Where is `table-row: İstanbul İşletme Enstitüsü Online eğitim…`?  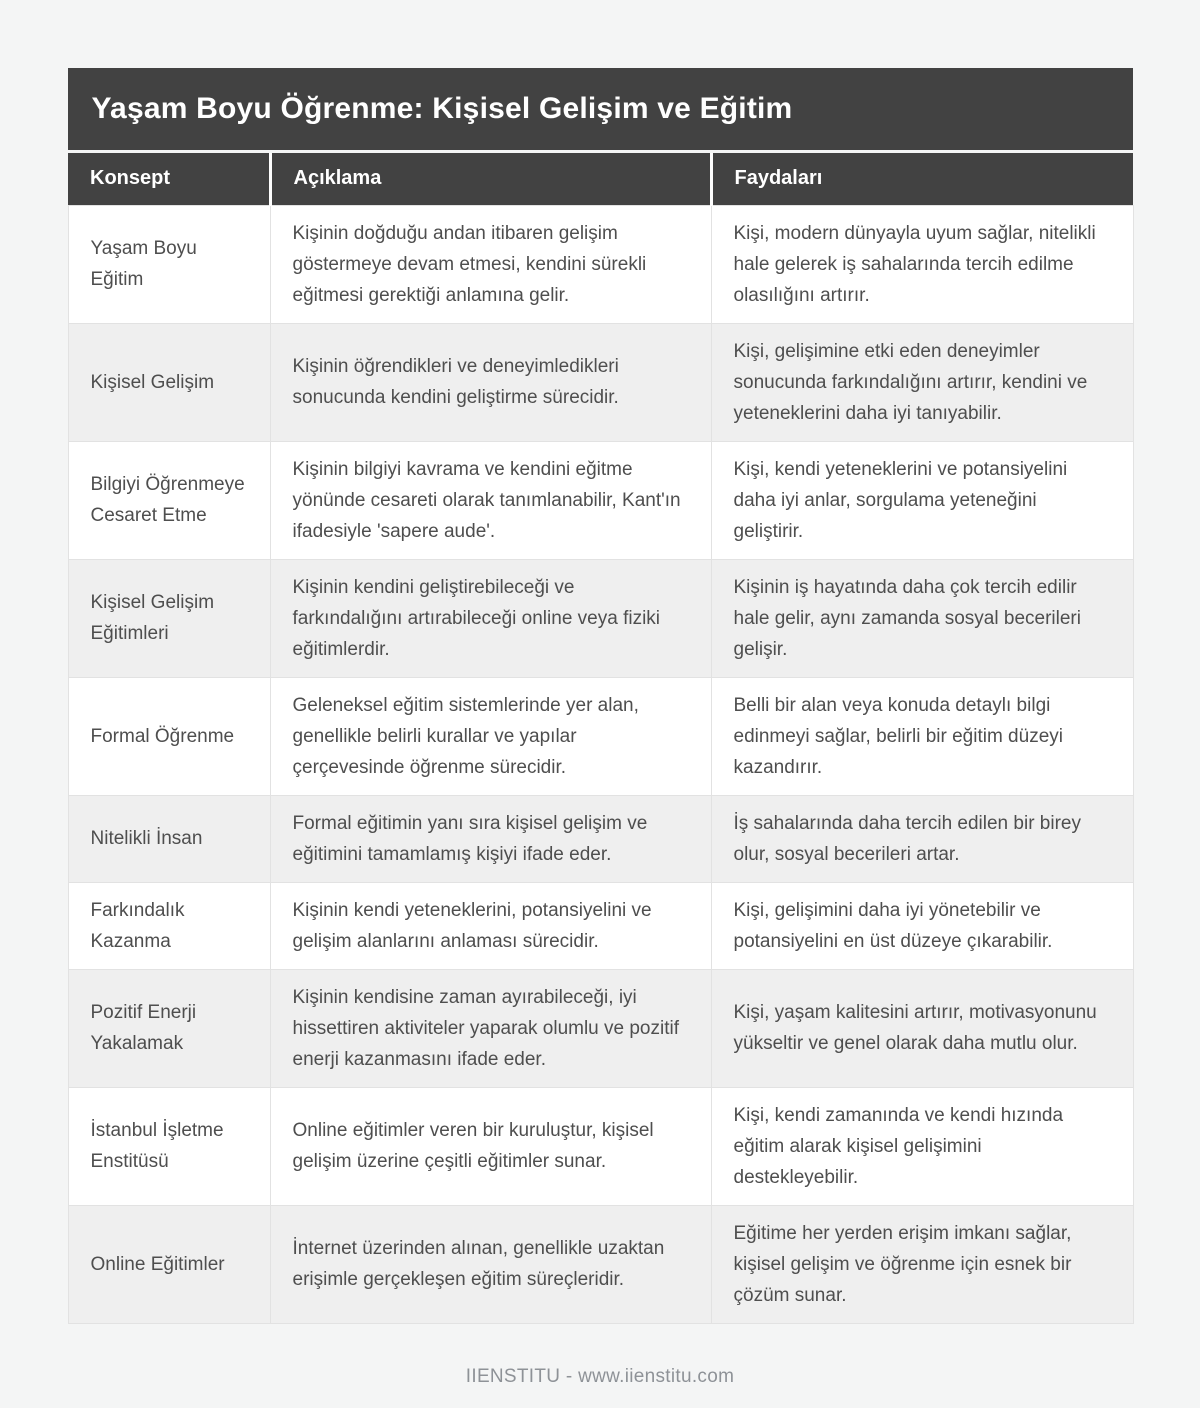
table-row: İstanbul İşletme Enstitüsü Online eğitim… is located at coordinates (600, 1146).